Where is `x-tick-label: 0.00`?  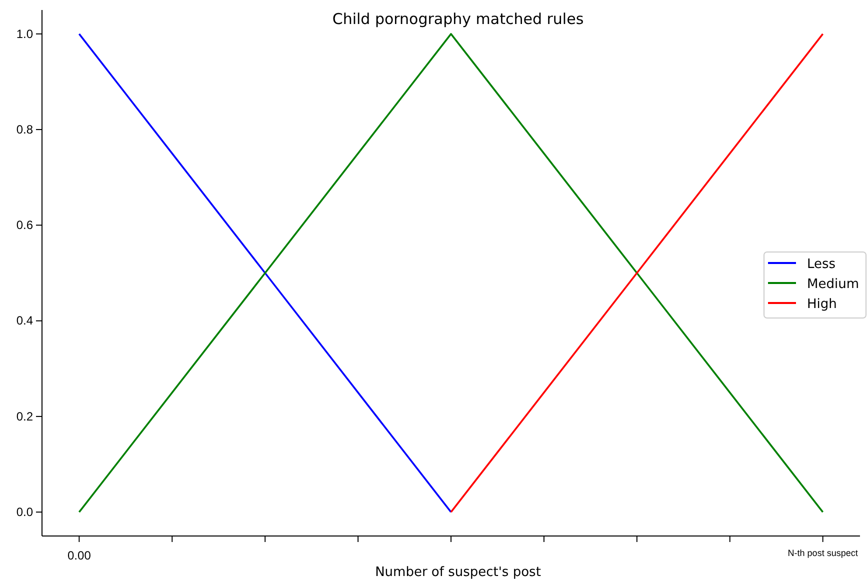 x-tick-label: 0.00 is located at coordinates (80, 555).